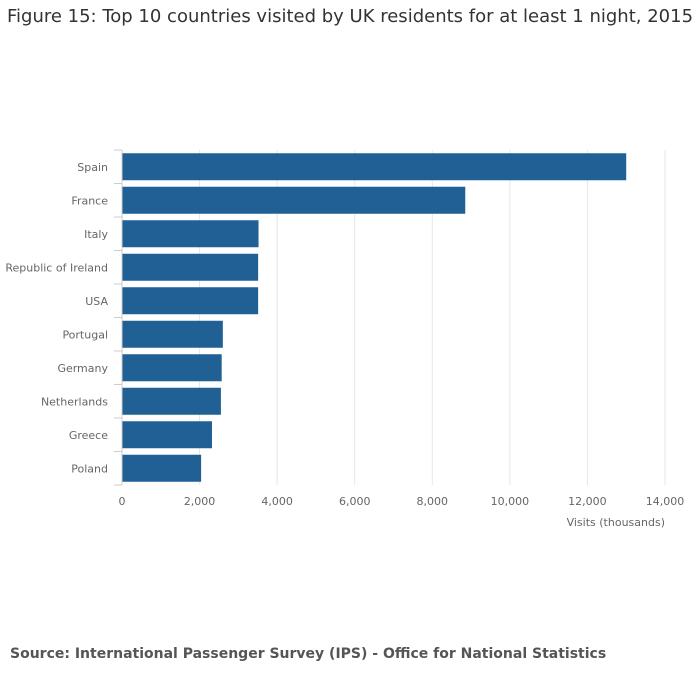 The height and width of the screenshot is (682, 700). Describe the element at coordinates (587, 501) in the screenshot. I see `x-tick-label: 12,000` at that location.